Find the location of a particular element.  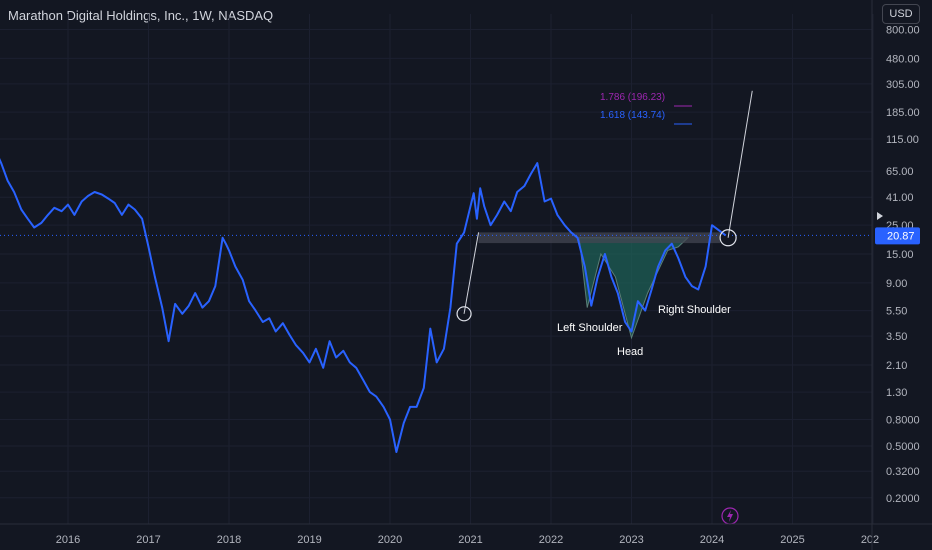

annotation-label: Left Shoulder is located at coordinates (590, 328).